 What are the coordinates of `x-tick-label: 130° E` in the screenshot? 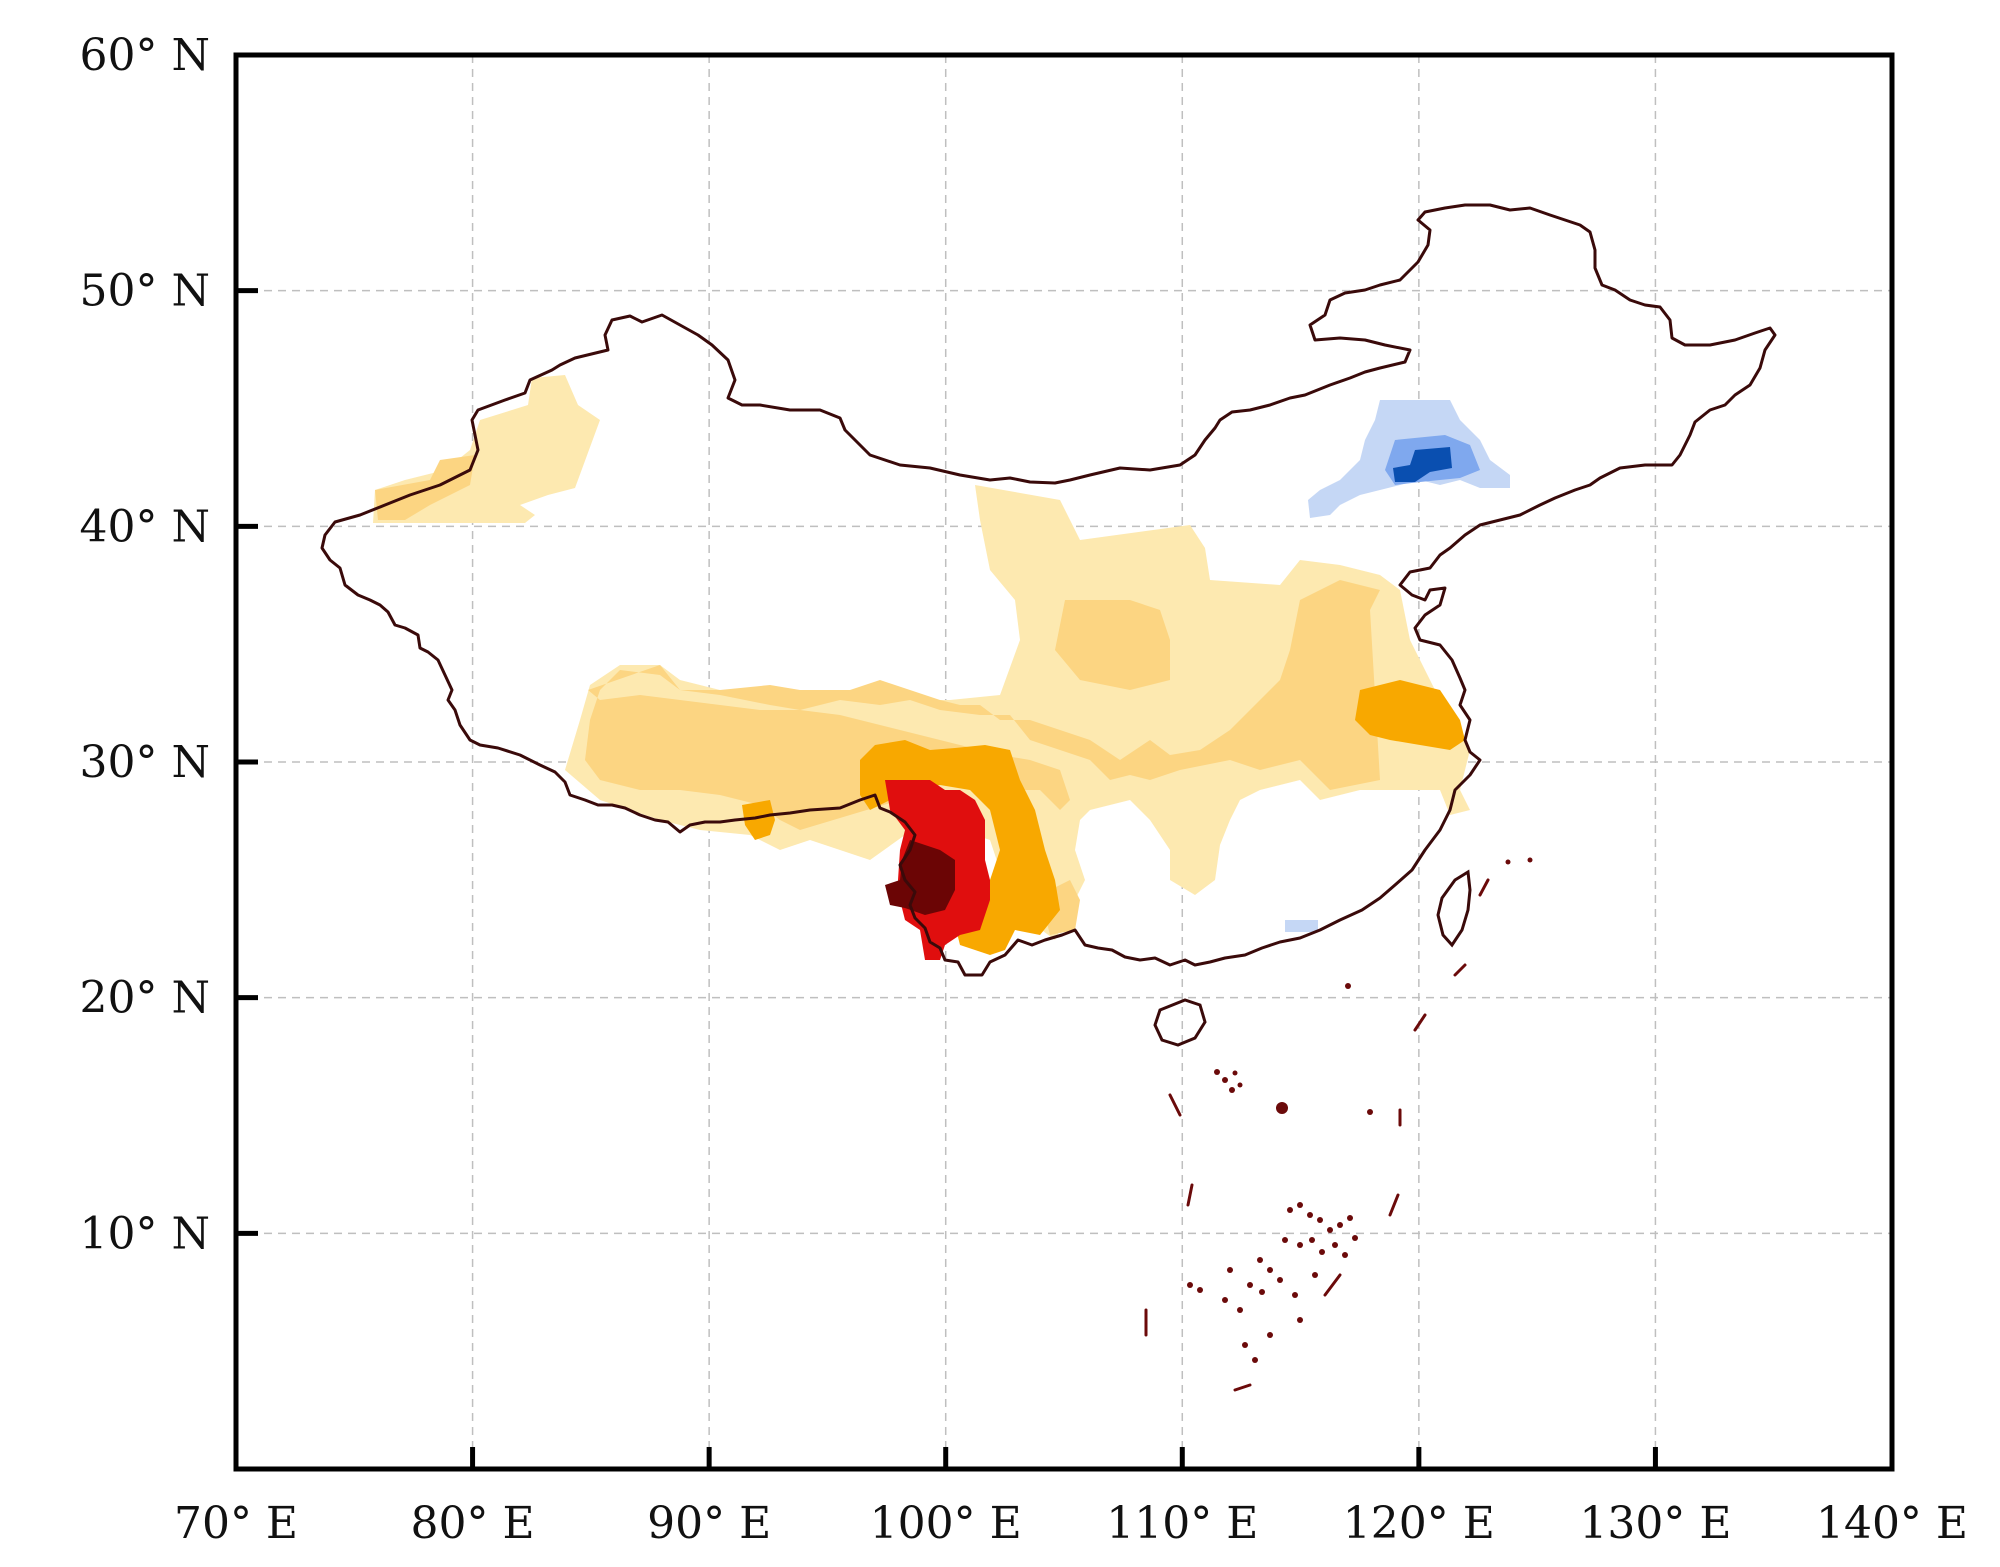 It's located at (1655, 1523).